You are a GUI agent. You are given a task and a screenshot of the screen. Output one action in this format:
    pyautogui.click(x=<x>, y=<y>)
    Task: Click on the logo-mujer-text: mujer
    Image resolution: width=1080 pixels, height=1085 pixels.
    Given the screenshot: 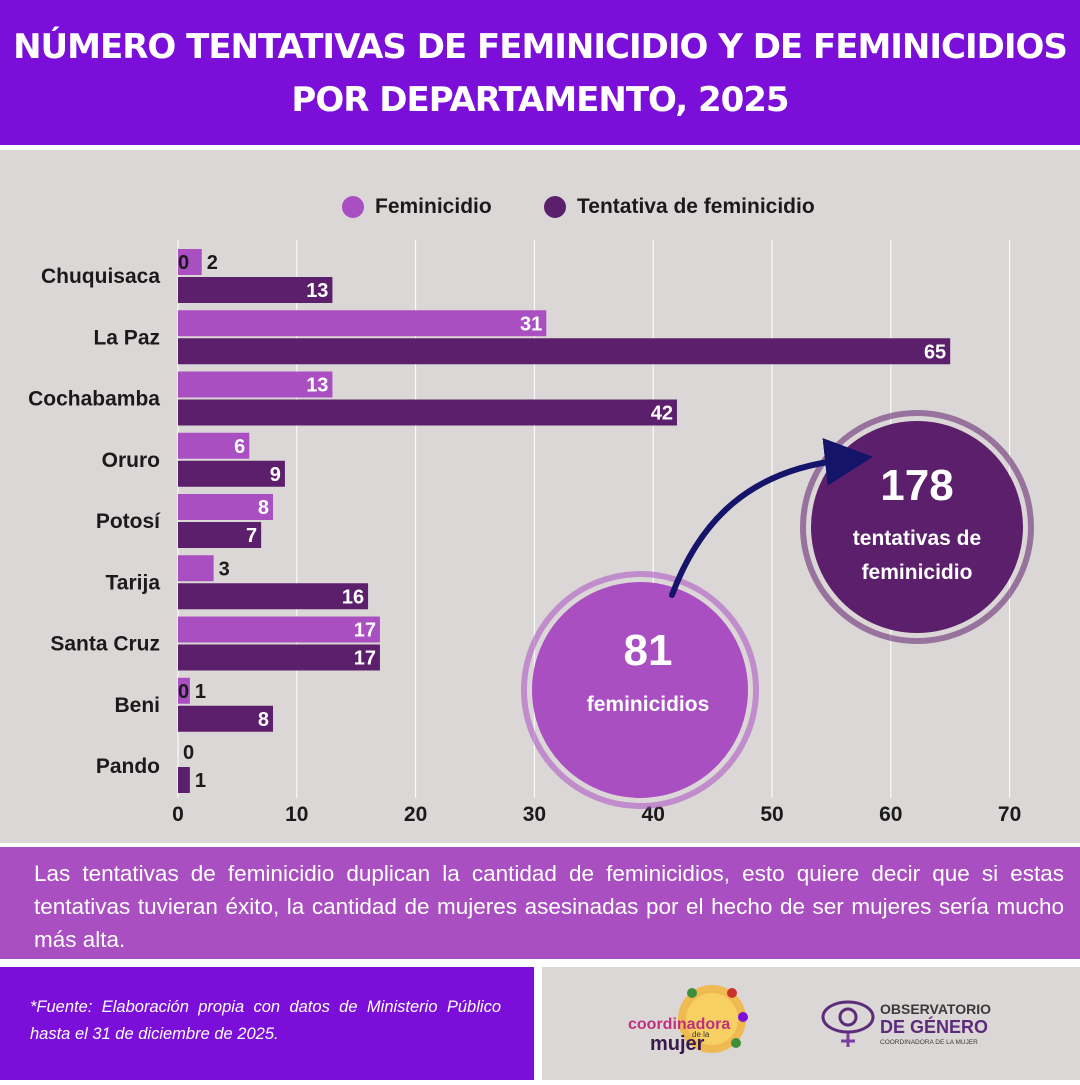 What is the action you would take?
    pyautogui.click(x=677, y=1044)
    